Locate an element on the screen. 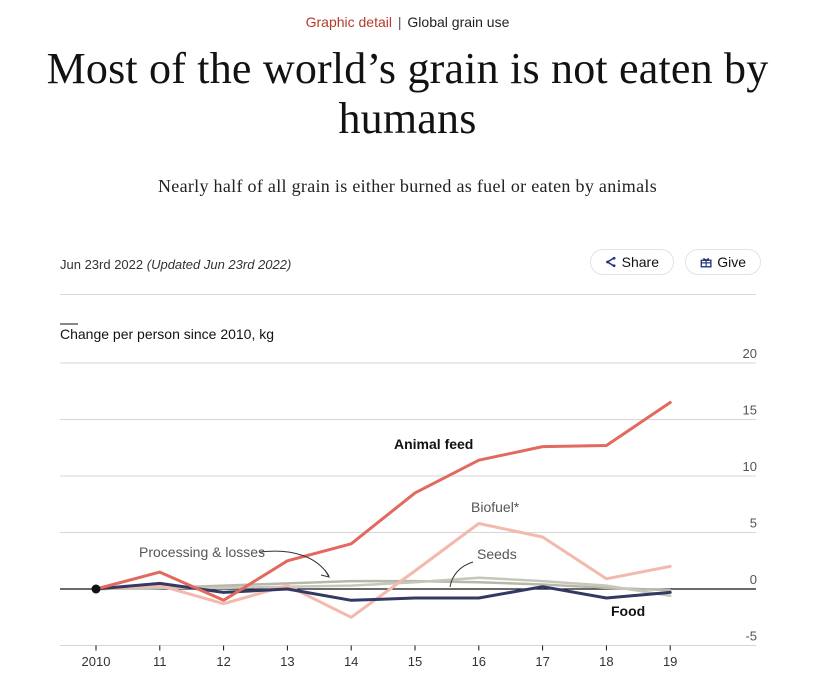  y-tick-label: 10 is located at coordinates (750, 466).